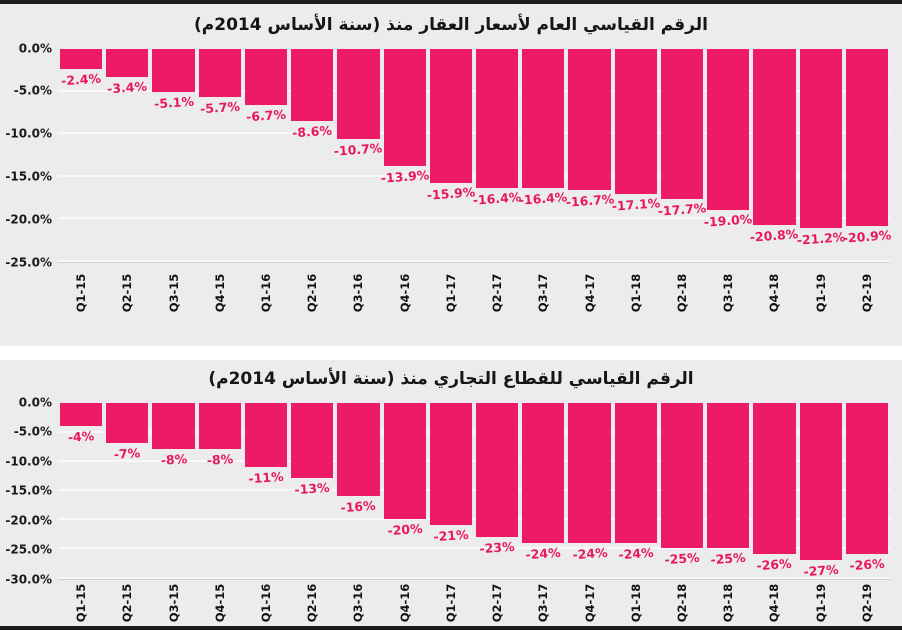 The image size is (902, 630). Describe the element at coordinates (127, 490) in the screenshot. I see `bar-cell: -7%` at that location.